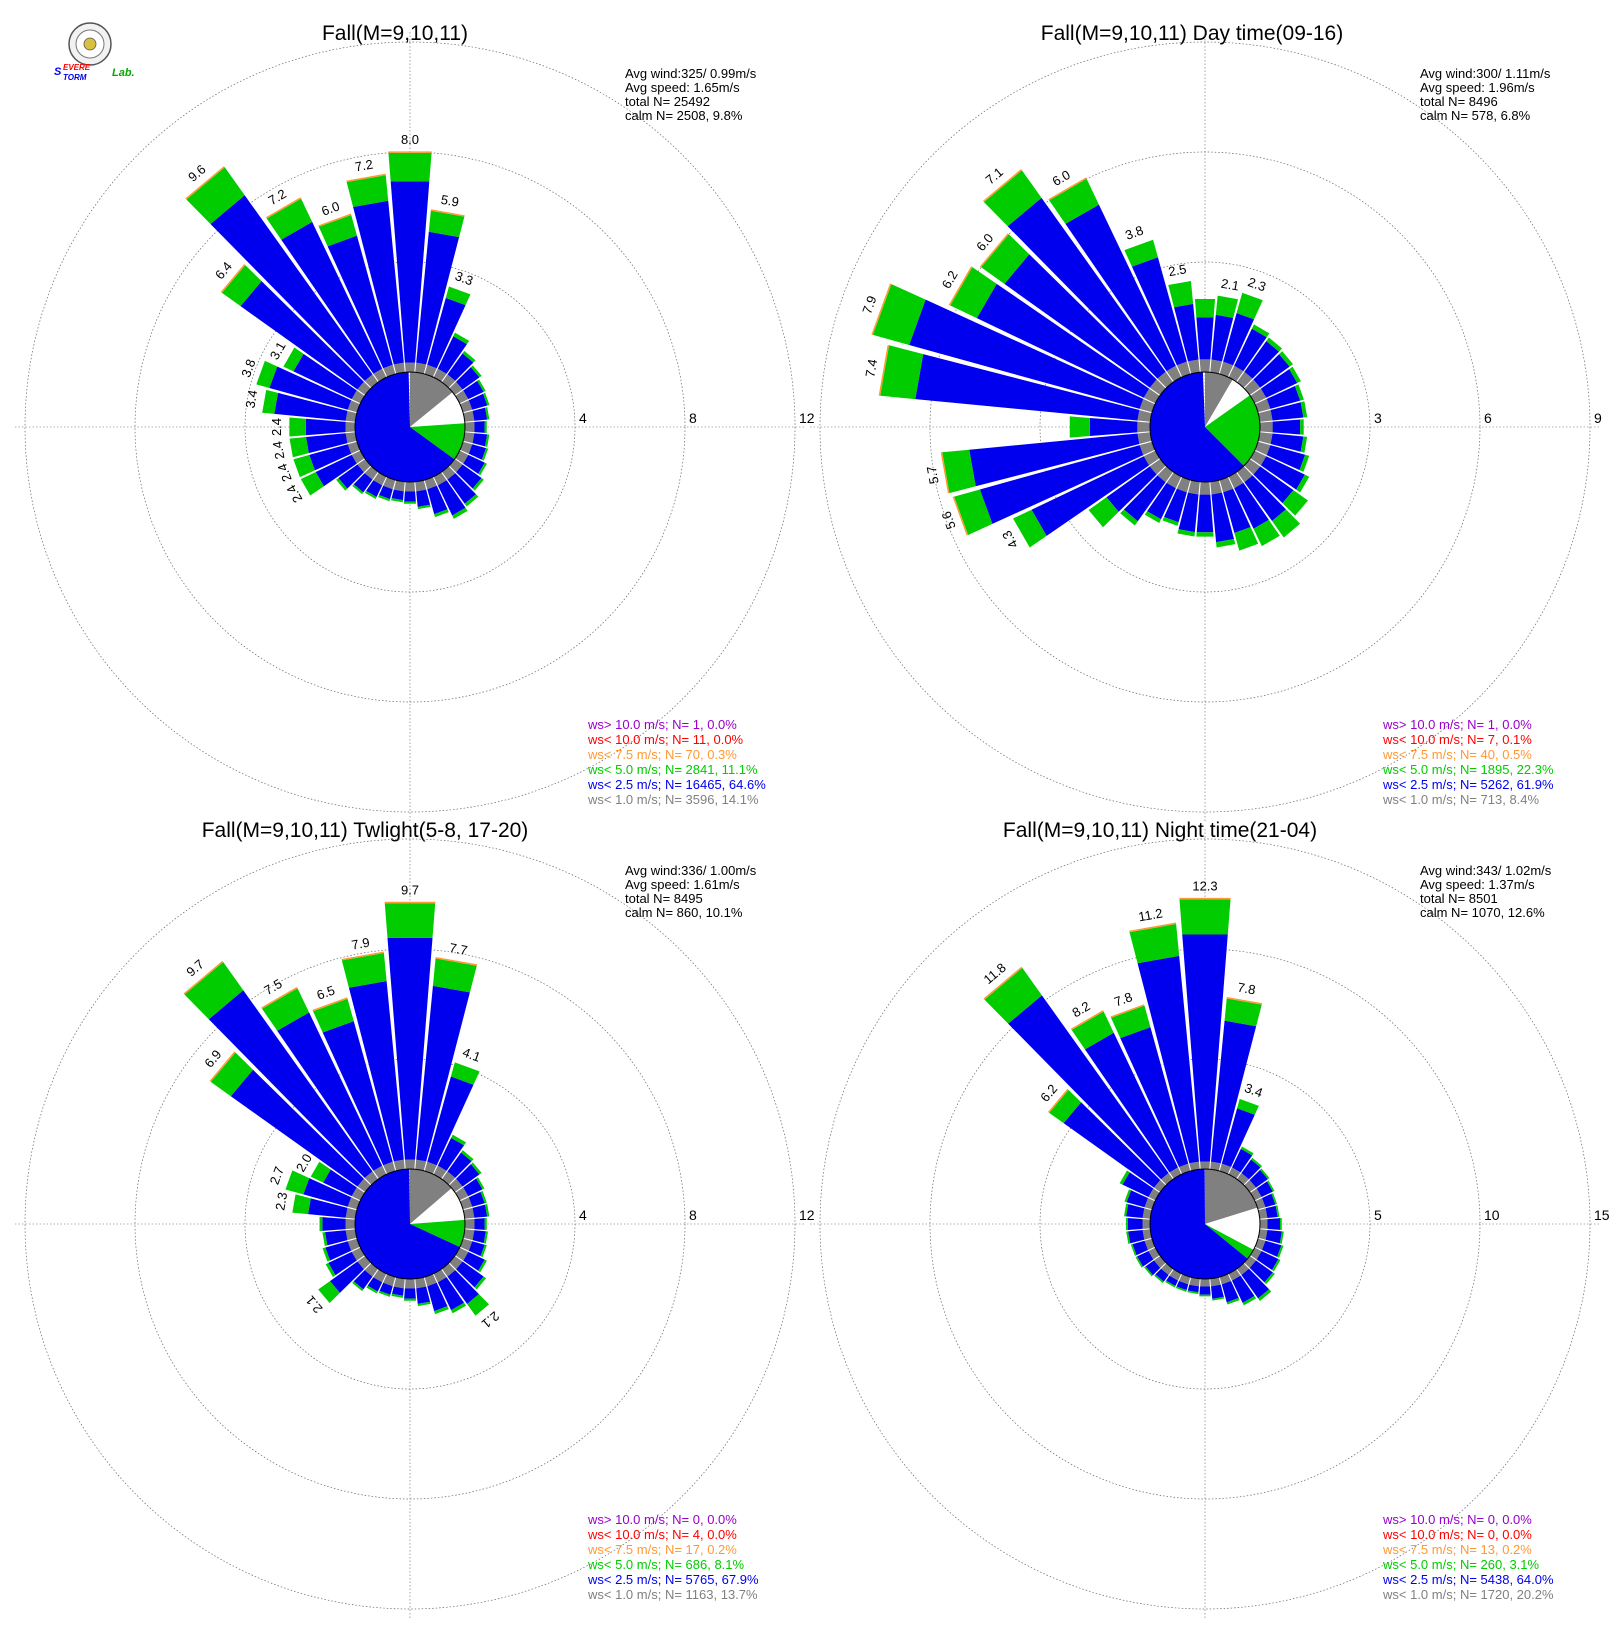  What do you see at coordinates (472, 1054) in the screenshot?
I see `bar-value-label: 4.1` at bounding box center [472, 1054].